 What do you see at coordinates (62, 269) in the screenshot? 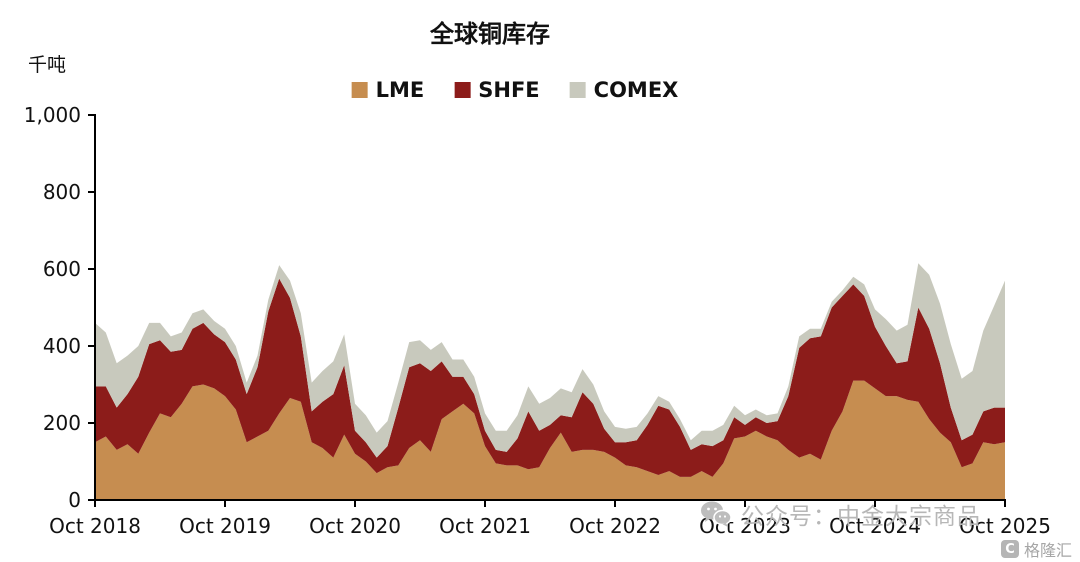
I see `y-tick-label: 600` at bounding box center [62, 269].